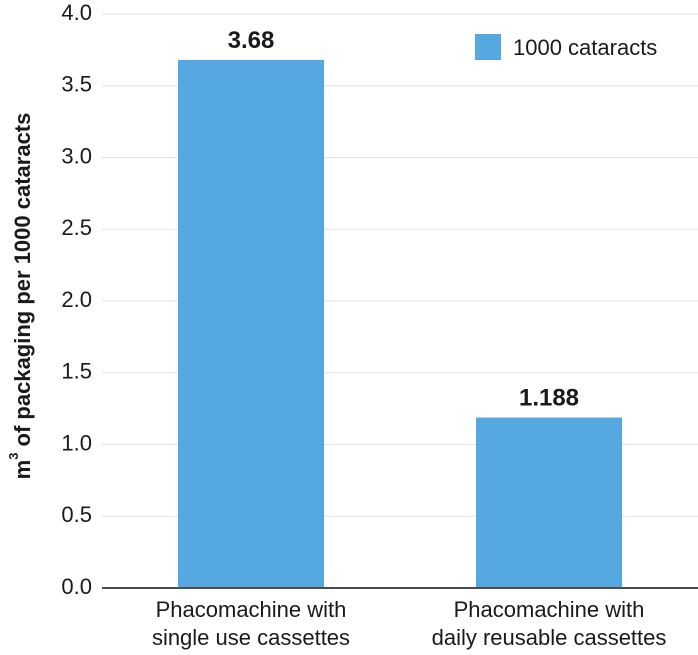 The image size is (698, 655). Describe the element at coordinates (76, 371) in the screenshot. I see `y-tick-label: 1.5` at that location.